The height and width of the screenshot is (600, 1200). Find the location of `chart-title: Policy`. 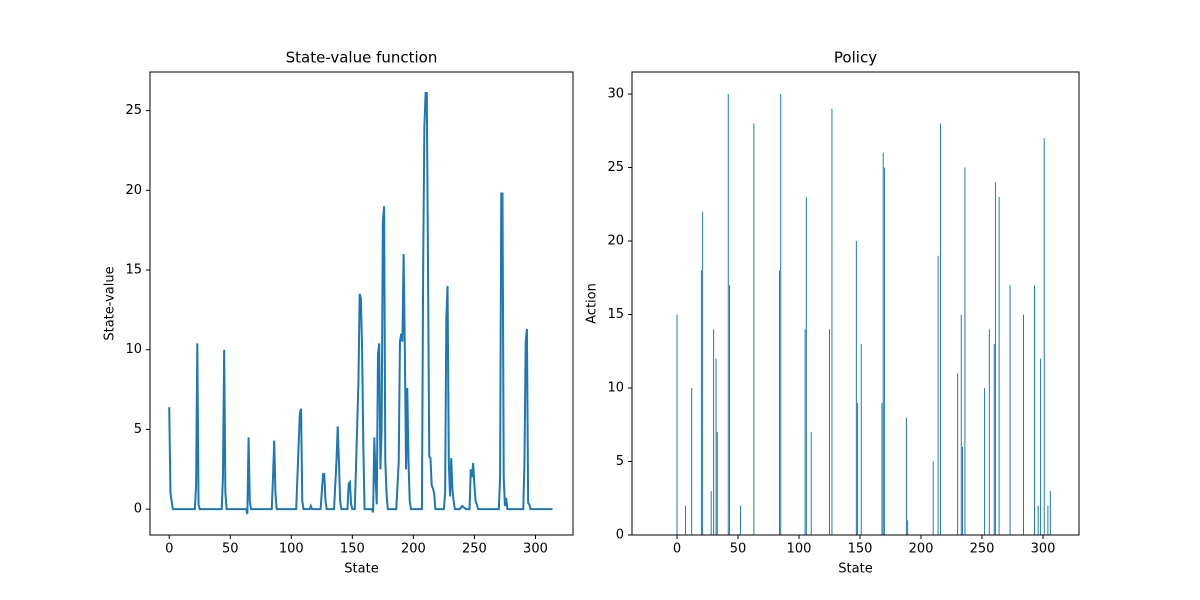

chart-title: Policy is located at coordinates (855, 58).